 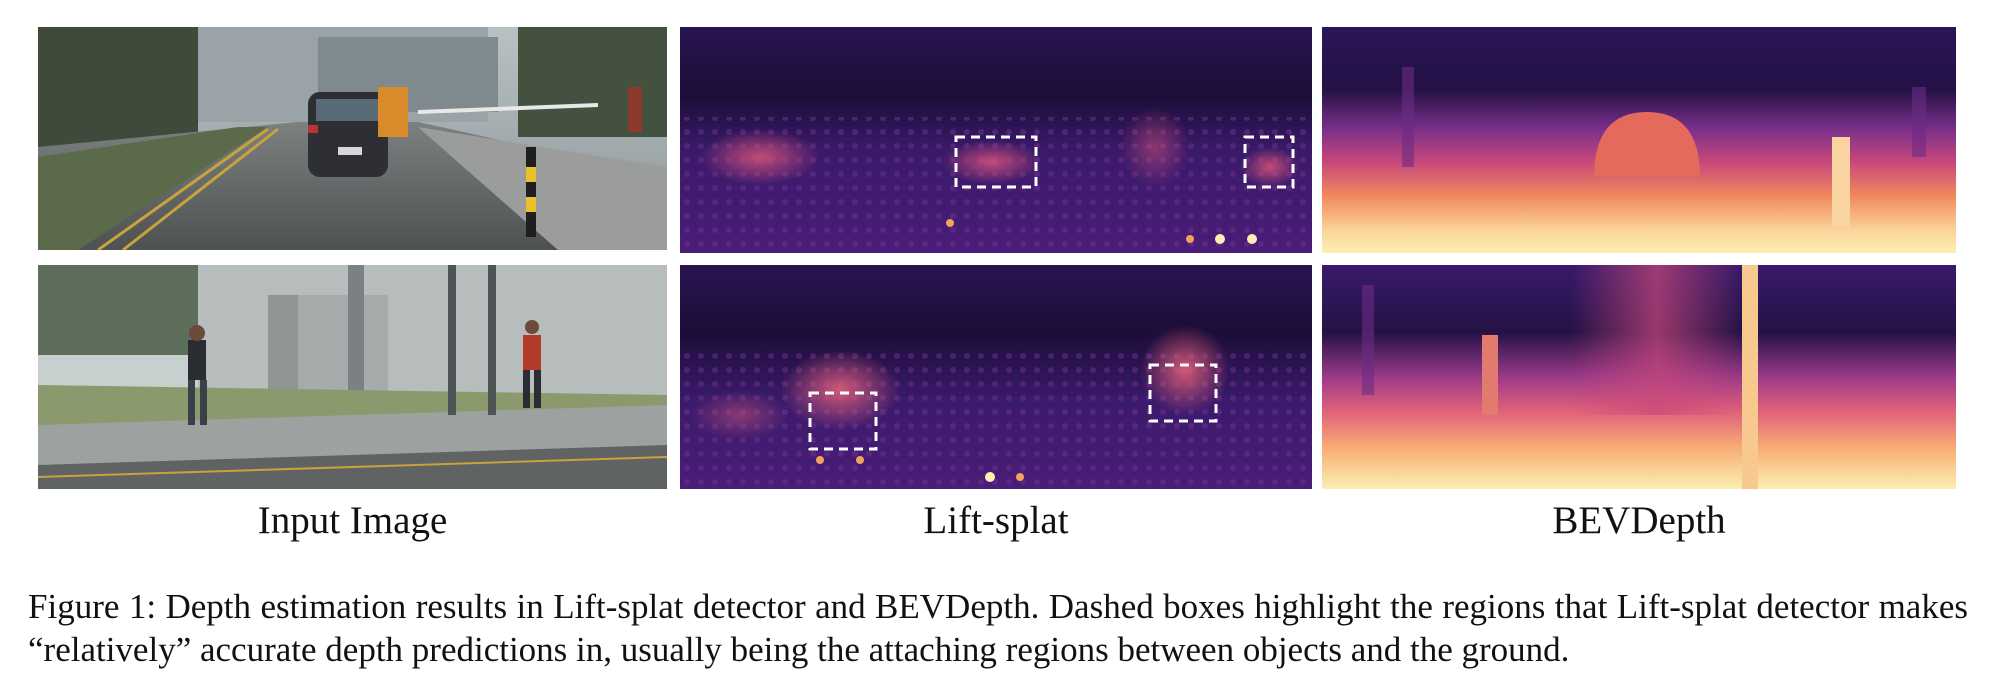 I want to click on input-image-row2, so click(x=352, y=377).